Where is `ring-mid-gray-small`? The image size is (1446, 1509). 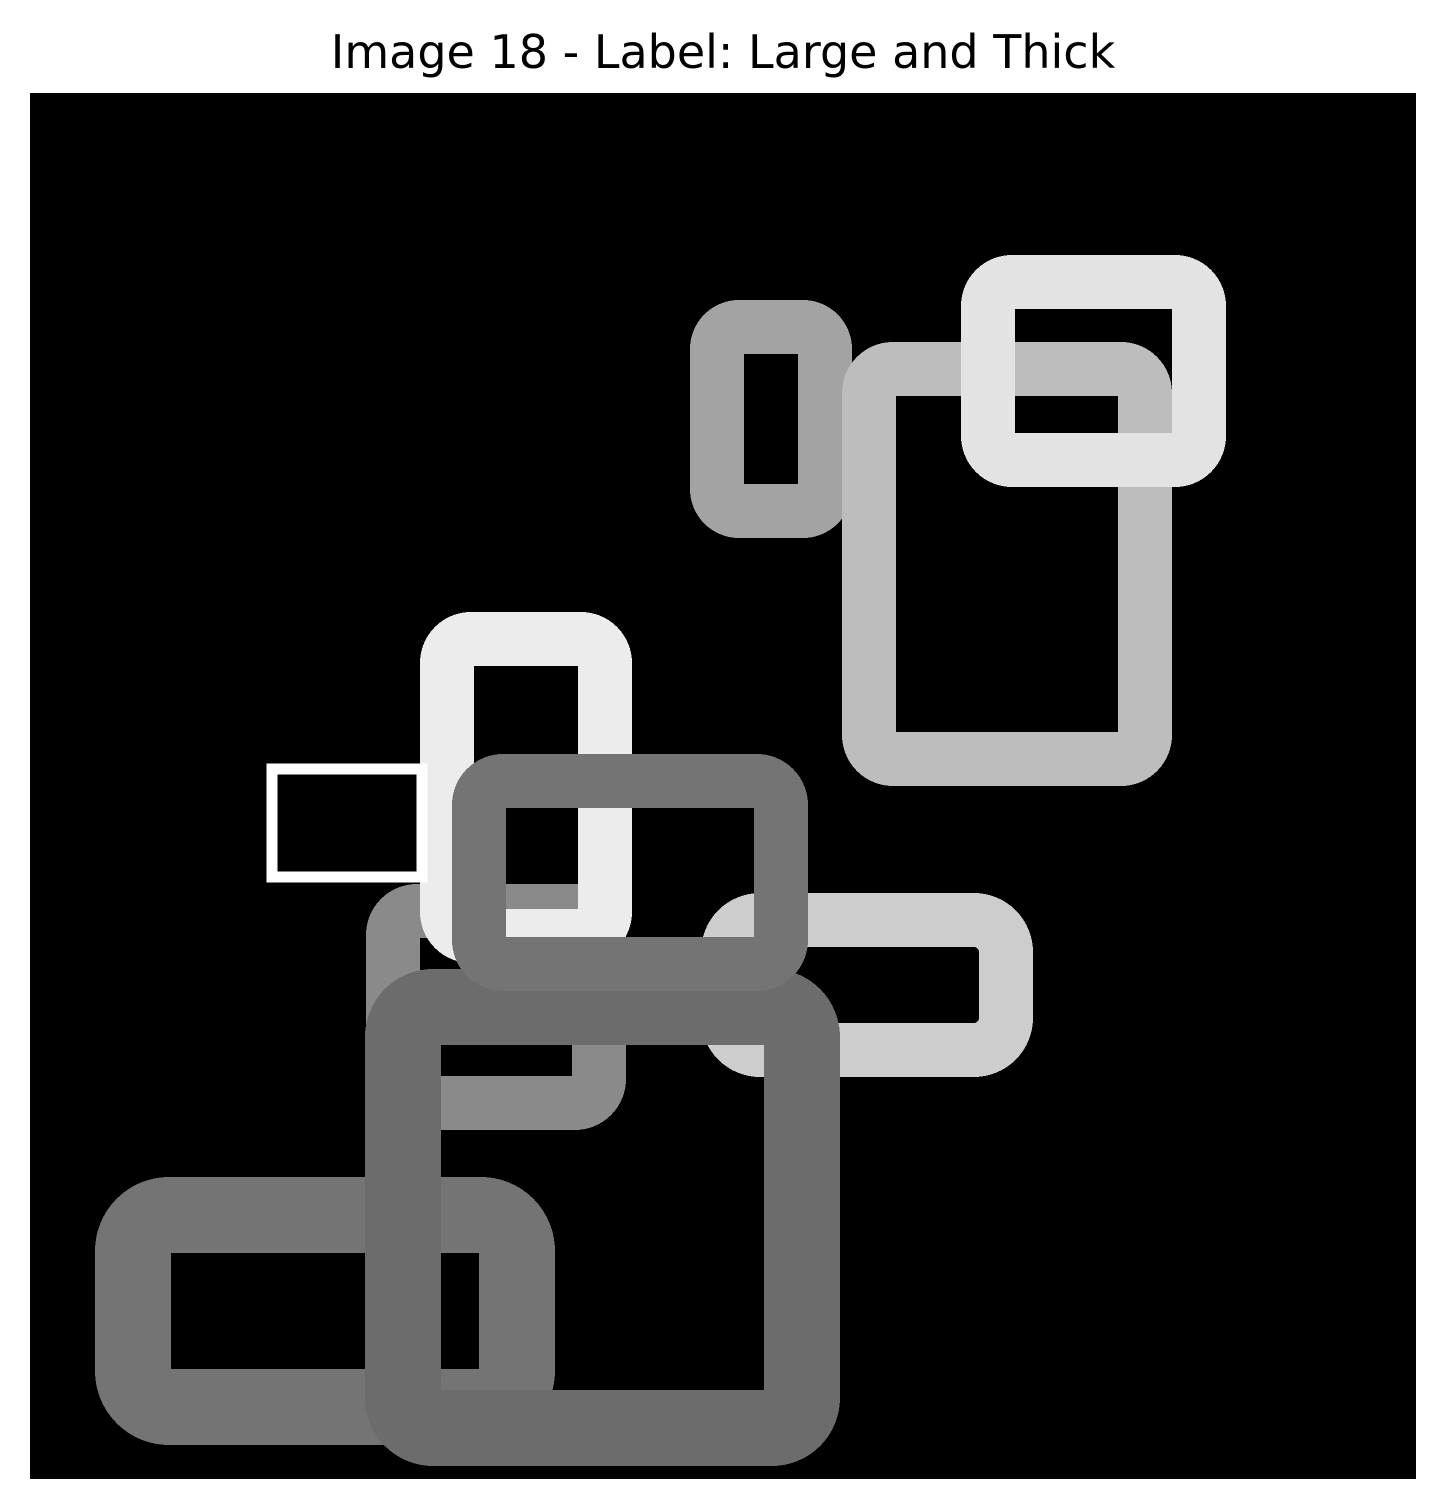
ring-mid-gray-small is located at coordinates (771, 419).